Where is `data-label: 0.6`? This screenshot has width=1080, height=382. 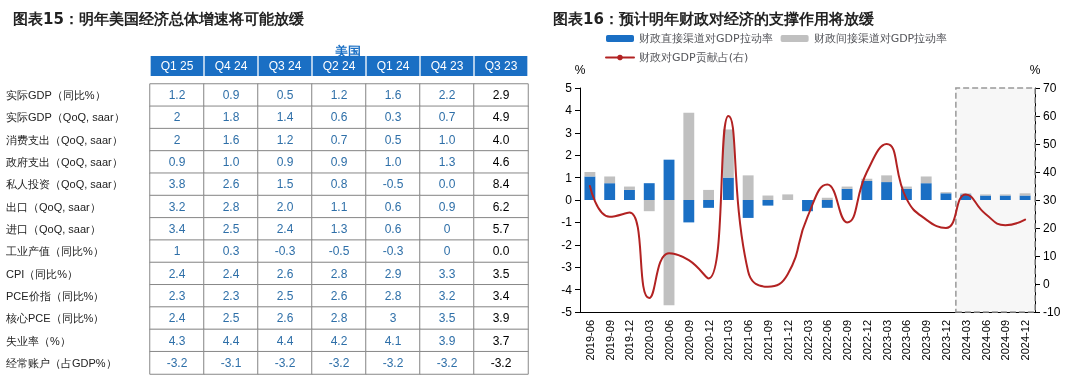
data-label: 0.6 is located at coordinates (393, 206).